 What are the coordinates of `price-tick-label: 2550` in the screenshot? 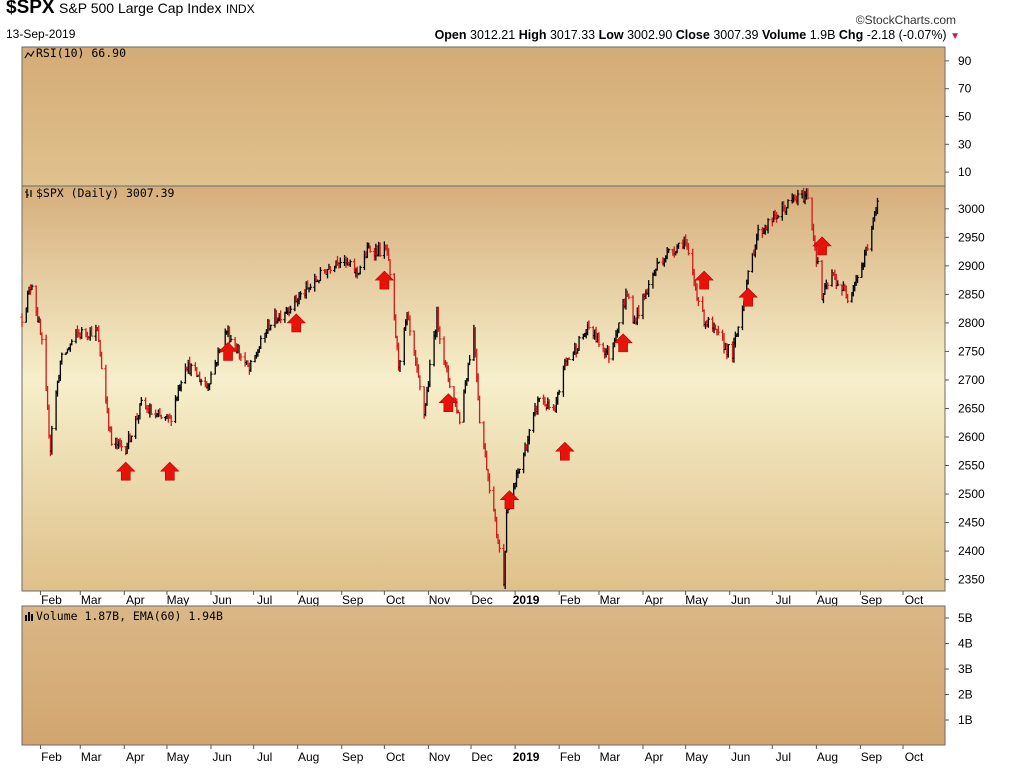 It's located at (971, 466).